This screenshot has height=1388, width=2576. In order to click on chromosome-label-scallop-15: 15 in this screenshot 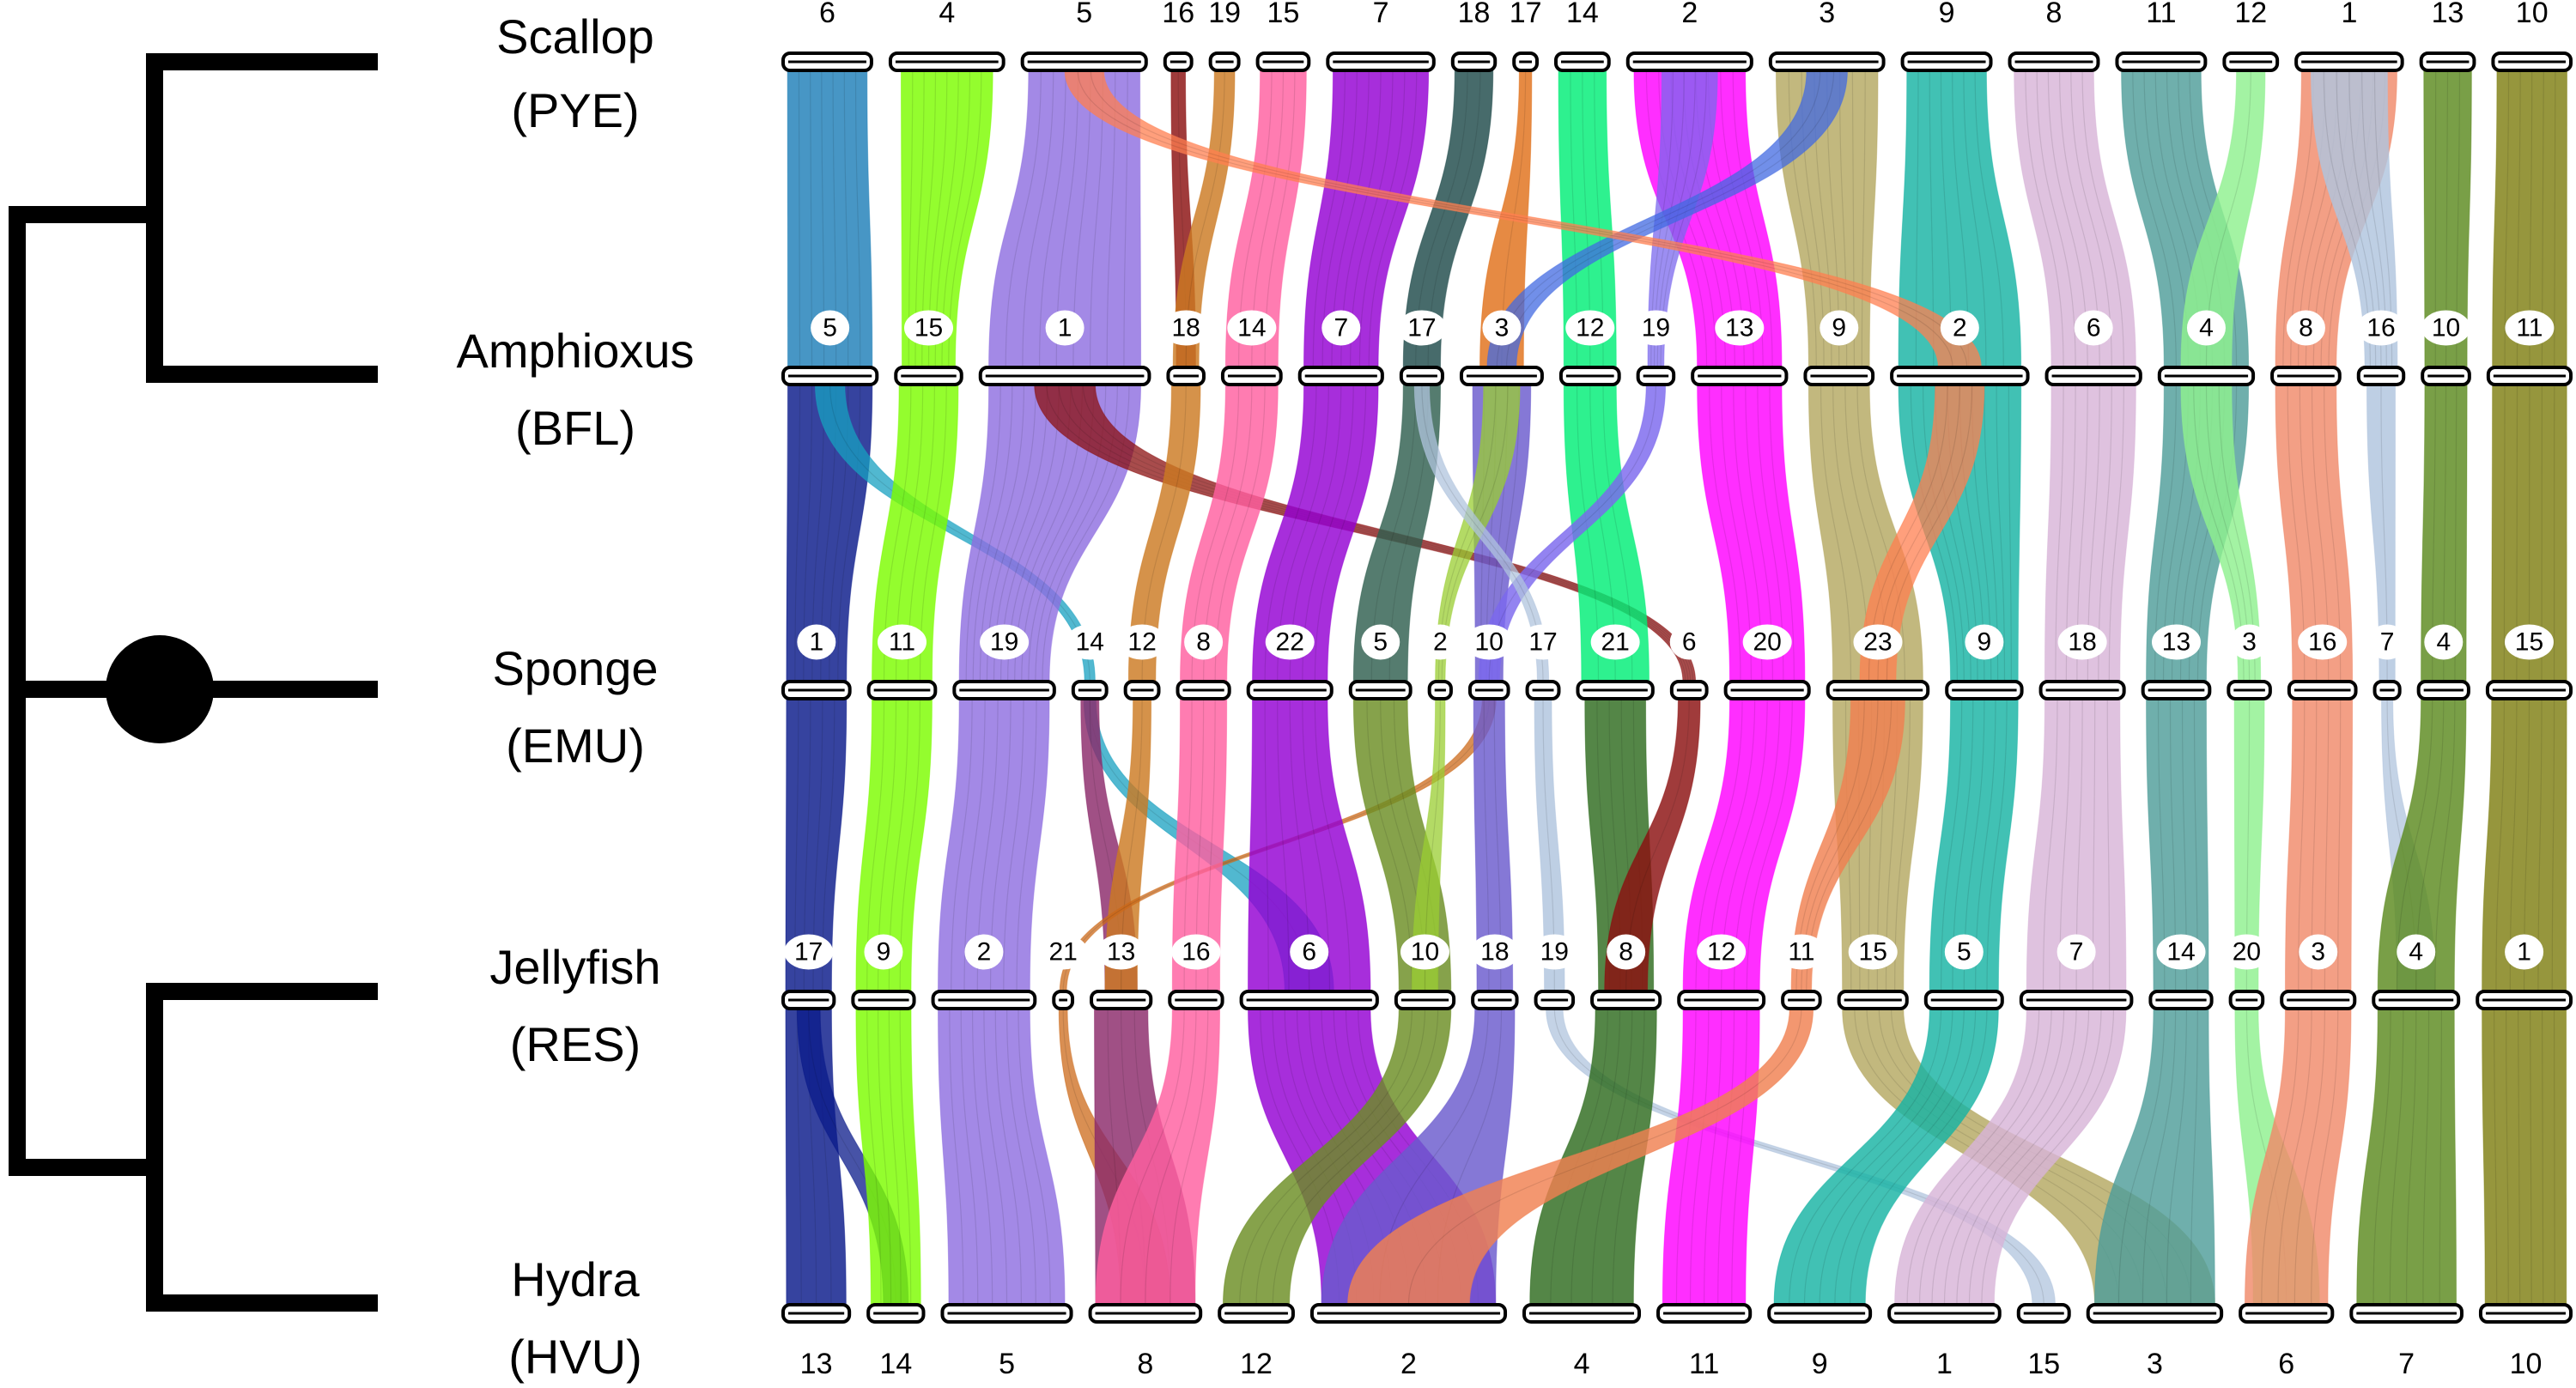, I will do `click(1283, 14)`.